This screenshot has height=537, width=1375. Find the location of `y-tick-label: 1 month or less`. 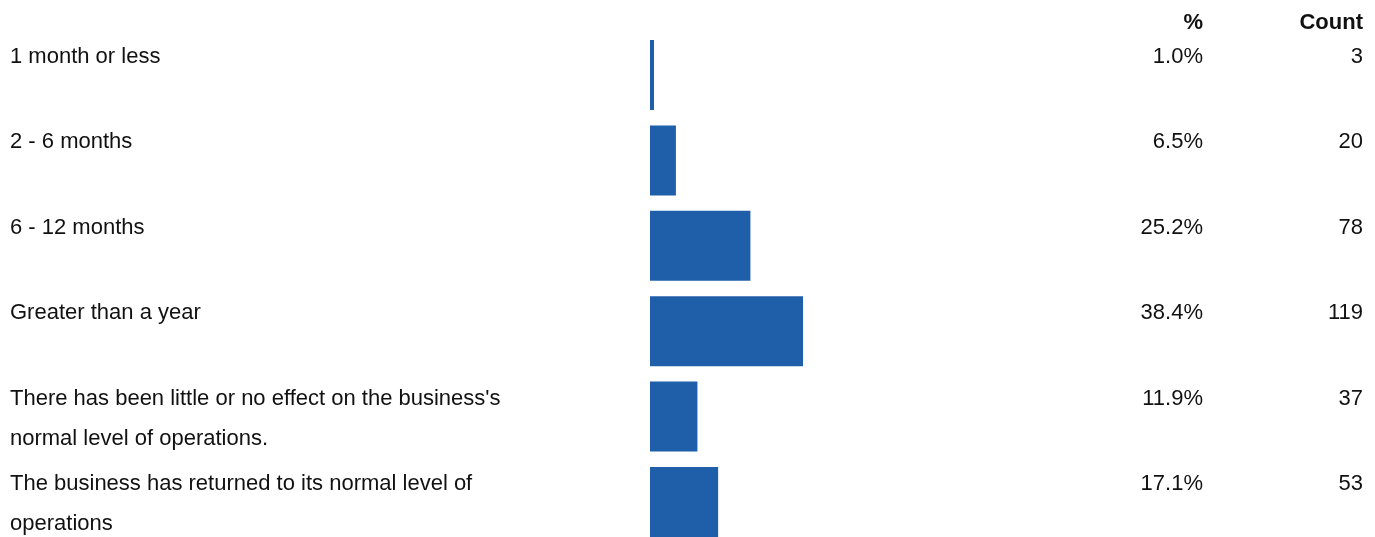

y-tick-label: 1 month or less is located at coordinates (85, 56).